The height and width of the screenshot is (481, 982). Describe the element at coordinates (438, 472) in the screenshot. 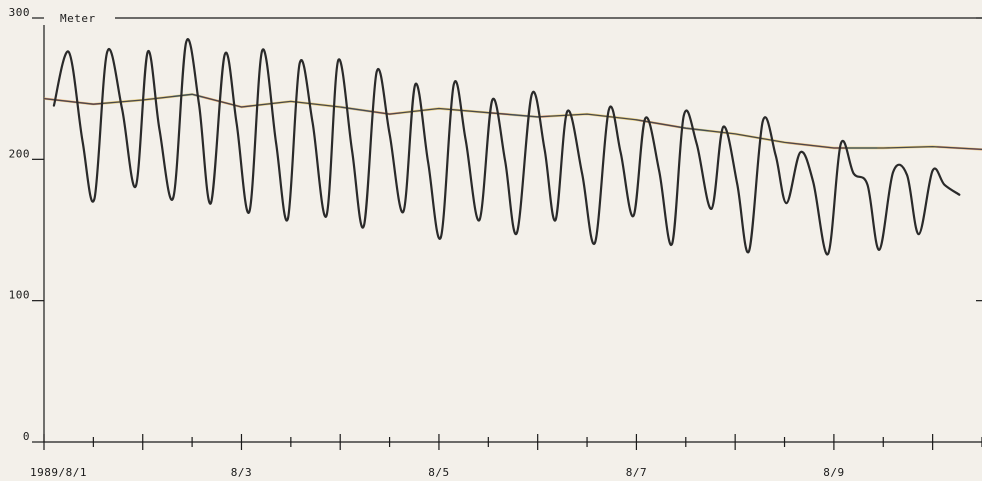

I see `x-tick-label: 8/5` at that location.